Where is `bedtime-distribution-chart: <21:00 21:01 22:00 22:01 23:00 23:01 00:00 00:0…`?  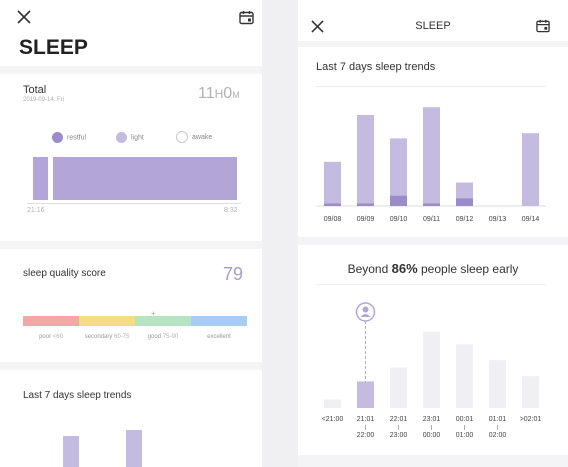
bedtime-distribution-chart: <21:00 21:01 22:00 22:01 23:00 23:01 00:00 00:0… is located at coordinates (432, 370).